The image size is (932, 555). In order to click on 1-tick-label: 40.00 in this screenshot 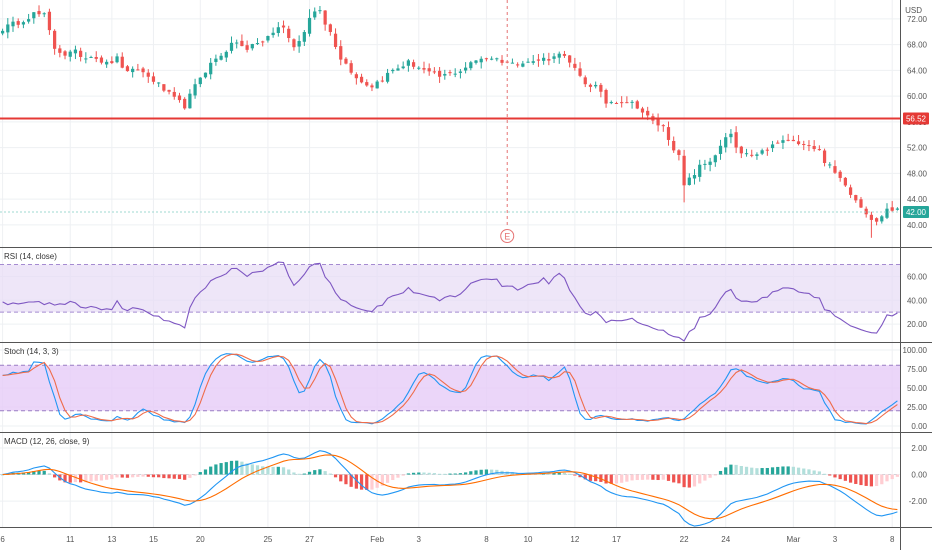, I will do `click(917, 300)`.